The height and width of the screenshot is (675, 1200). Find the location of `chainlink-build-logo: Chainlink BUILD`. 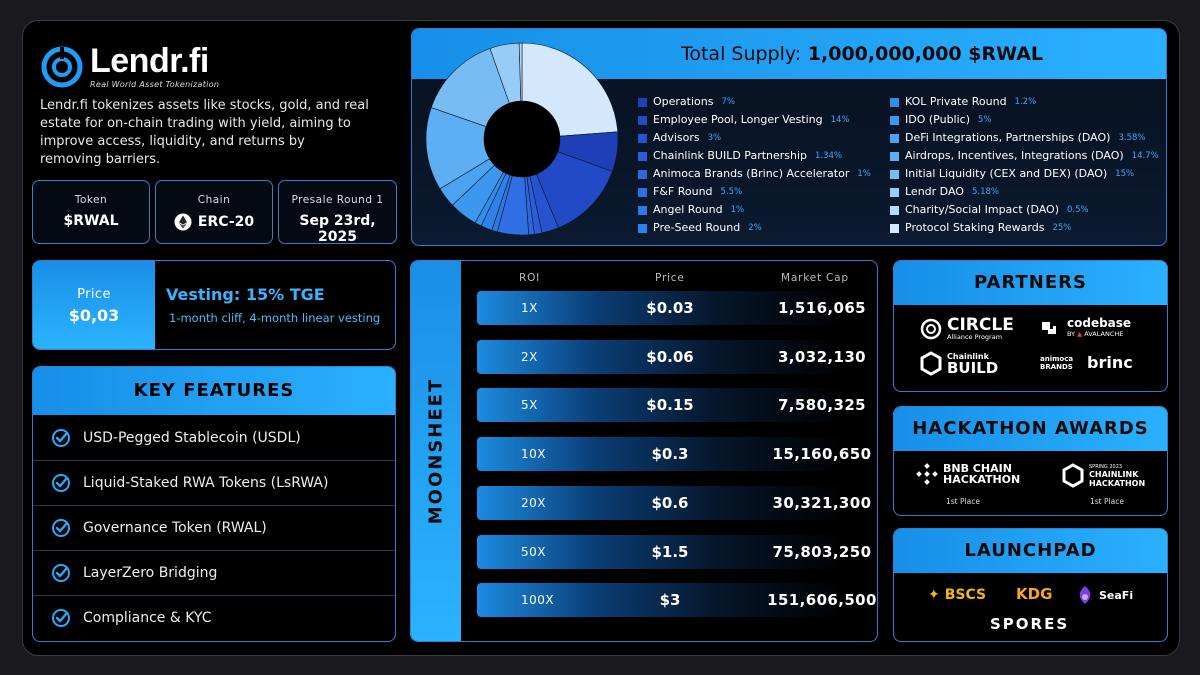

chainlink-build-logo: Chainlink BUILD is located at coordinates (959, 363).